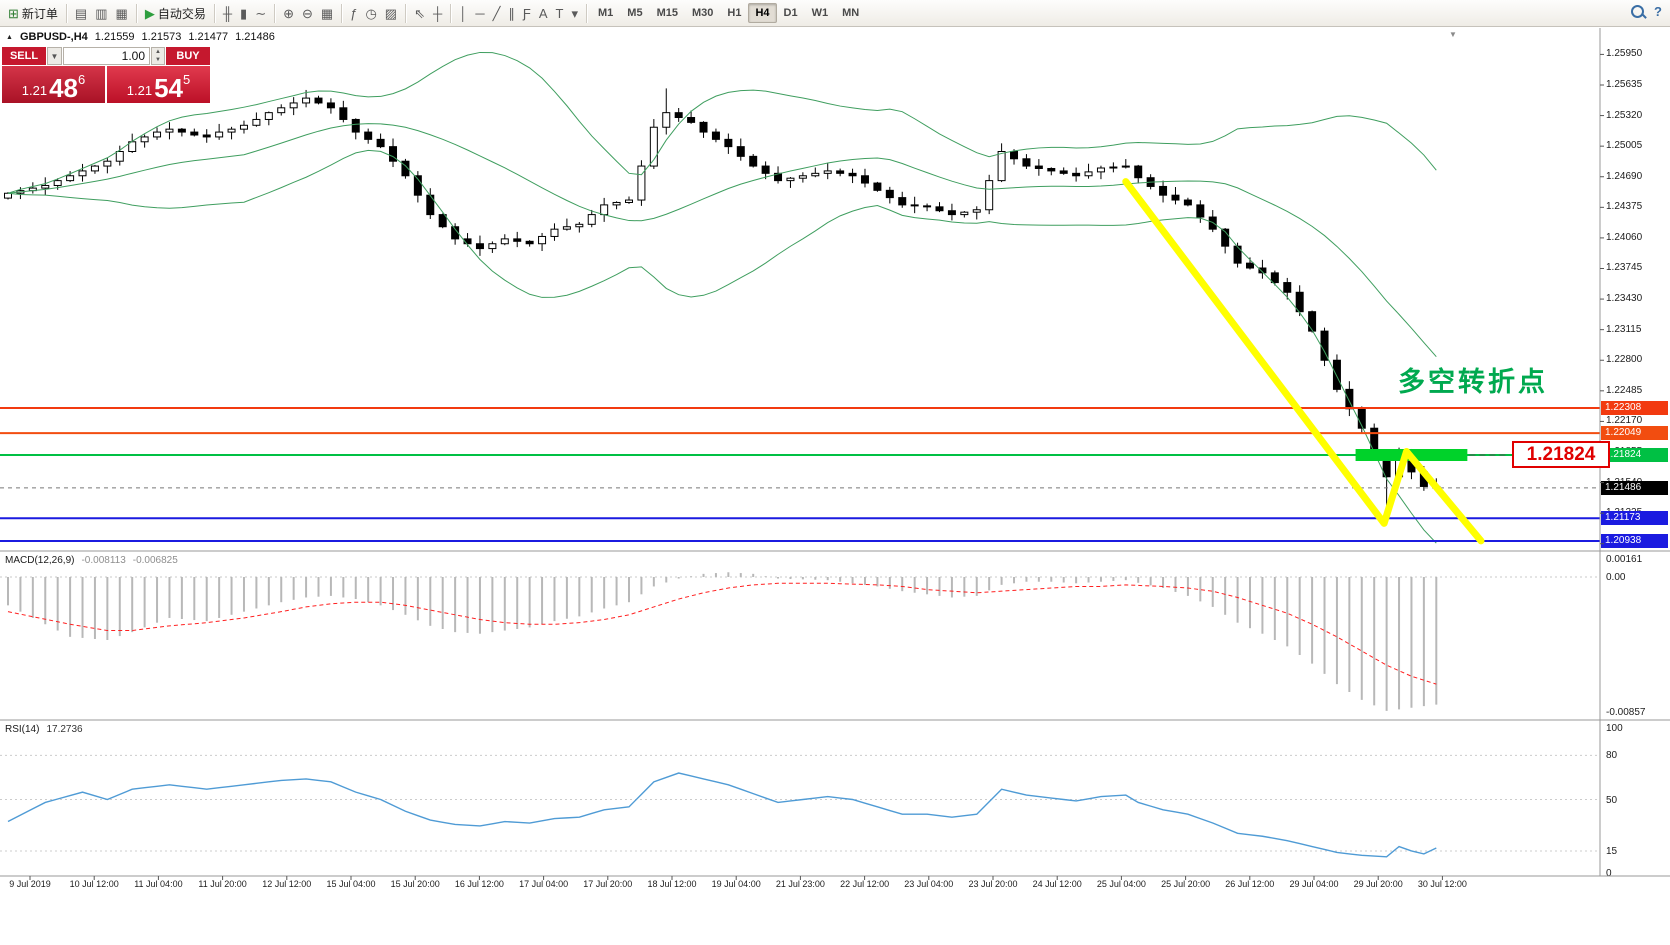 The image size is (1670, 945). What do you see at coordinates (370, 13) in the screenshot?
I see `periods-button: ◷` at bounding box center [370, 13].